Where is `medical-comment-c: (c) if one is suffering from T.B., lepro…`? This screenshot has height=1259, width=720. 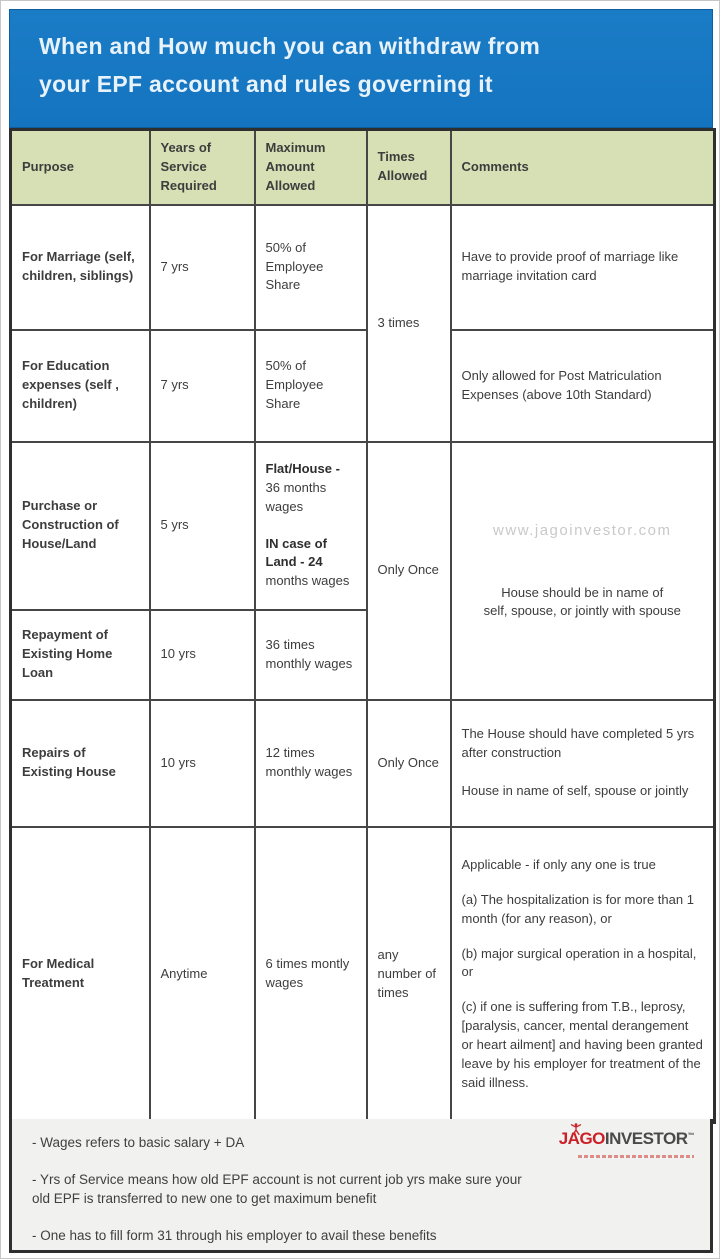
medical-comment-c: (c) if one is suffering from T.B., lepro… is located at coordinates (582, 1044).